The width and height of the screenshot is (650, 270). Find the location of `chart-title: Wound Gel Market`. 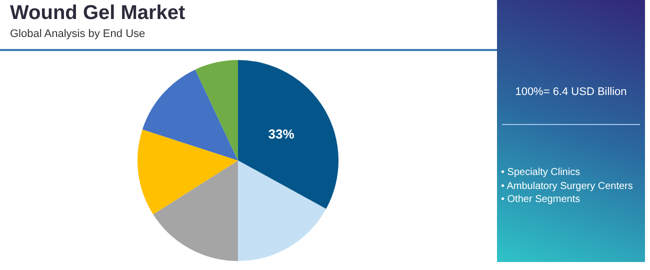

chart-title: Wound Gel Market is located at coordinates (98, 13).